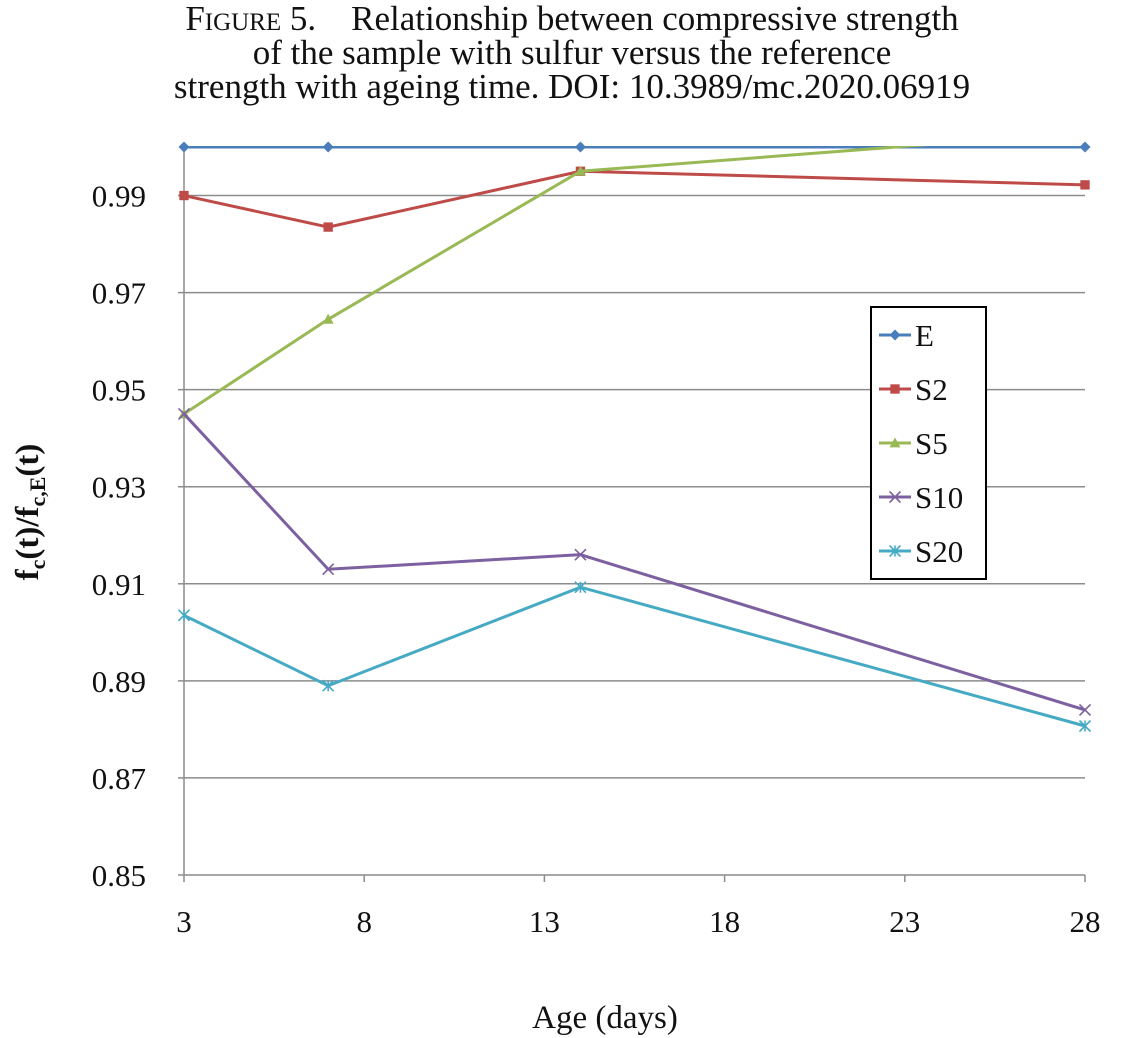 The height and width of the screenshot is (1038, 1144). What do you see at coordinates (364, 921) in the screenshot?
I see `x-tick-label: 8` at bounding box center [364, 921].